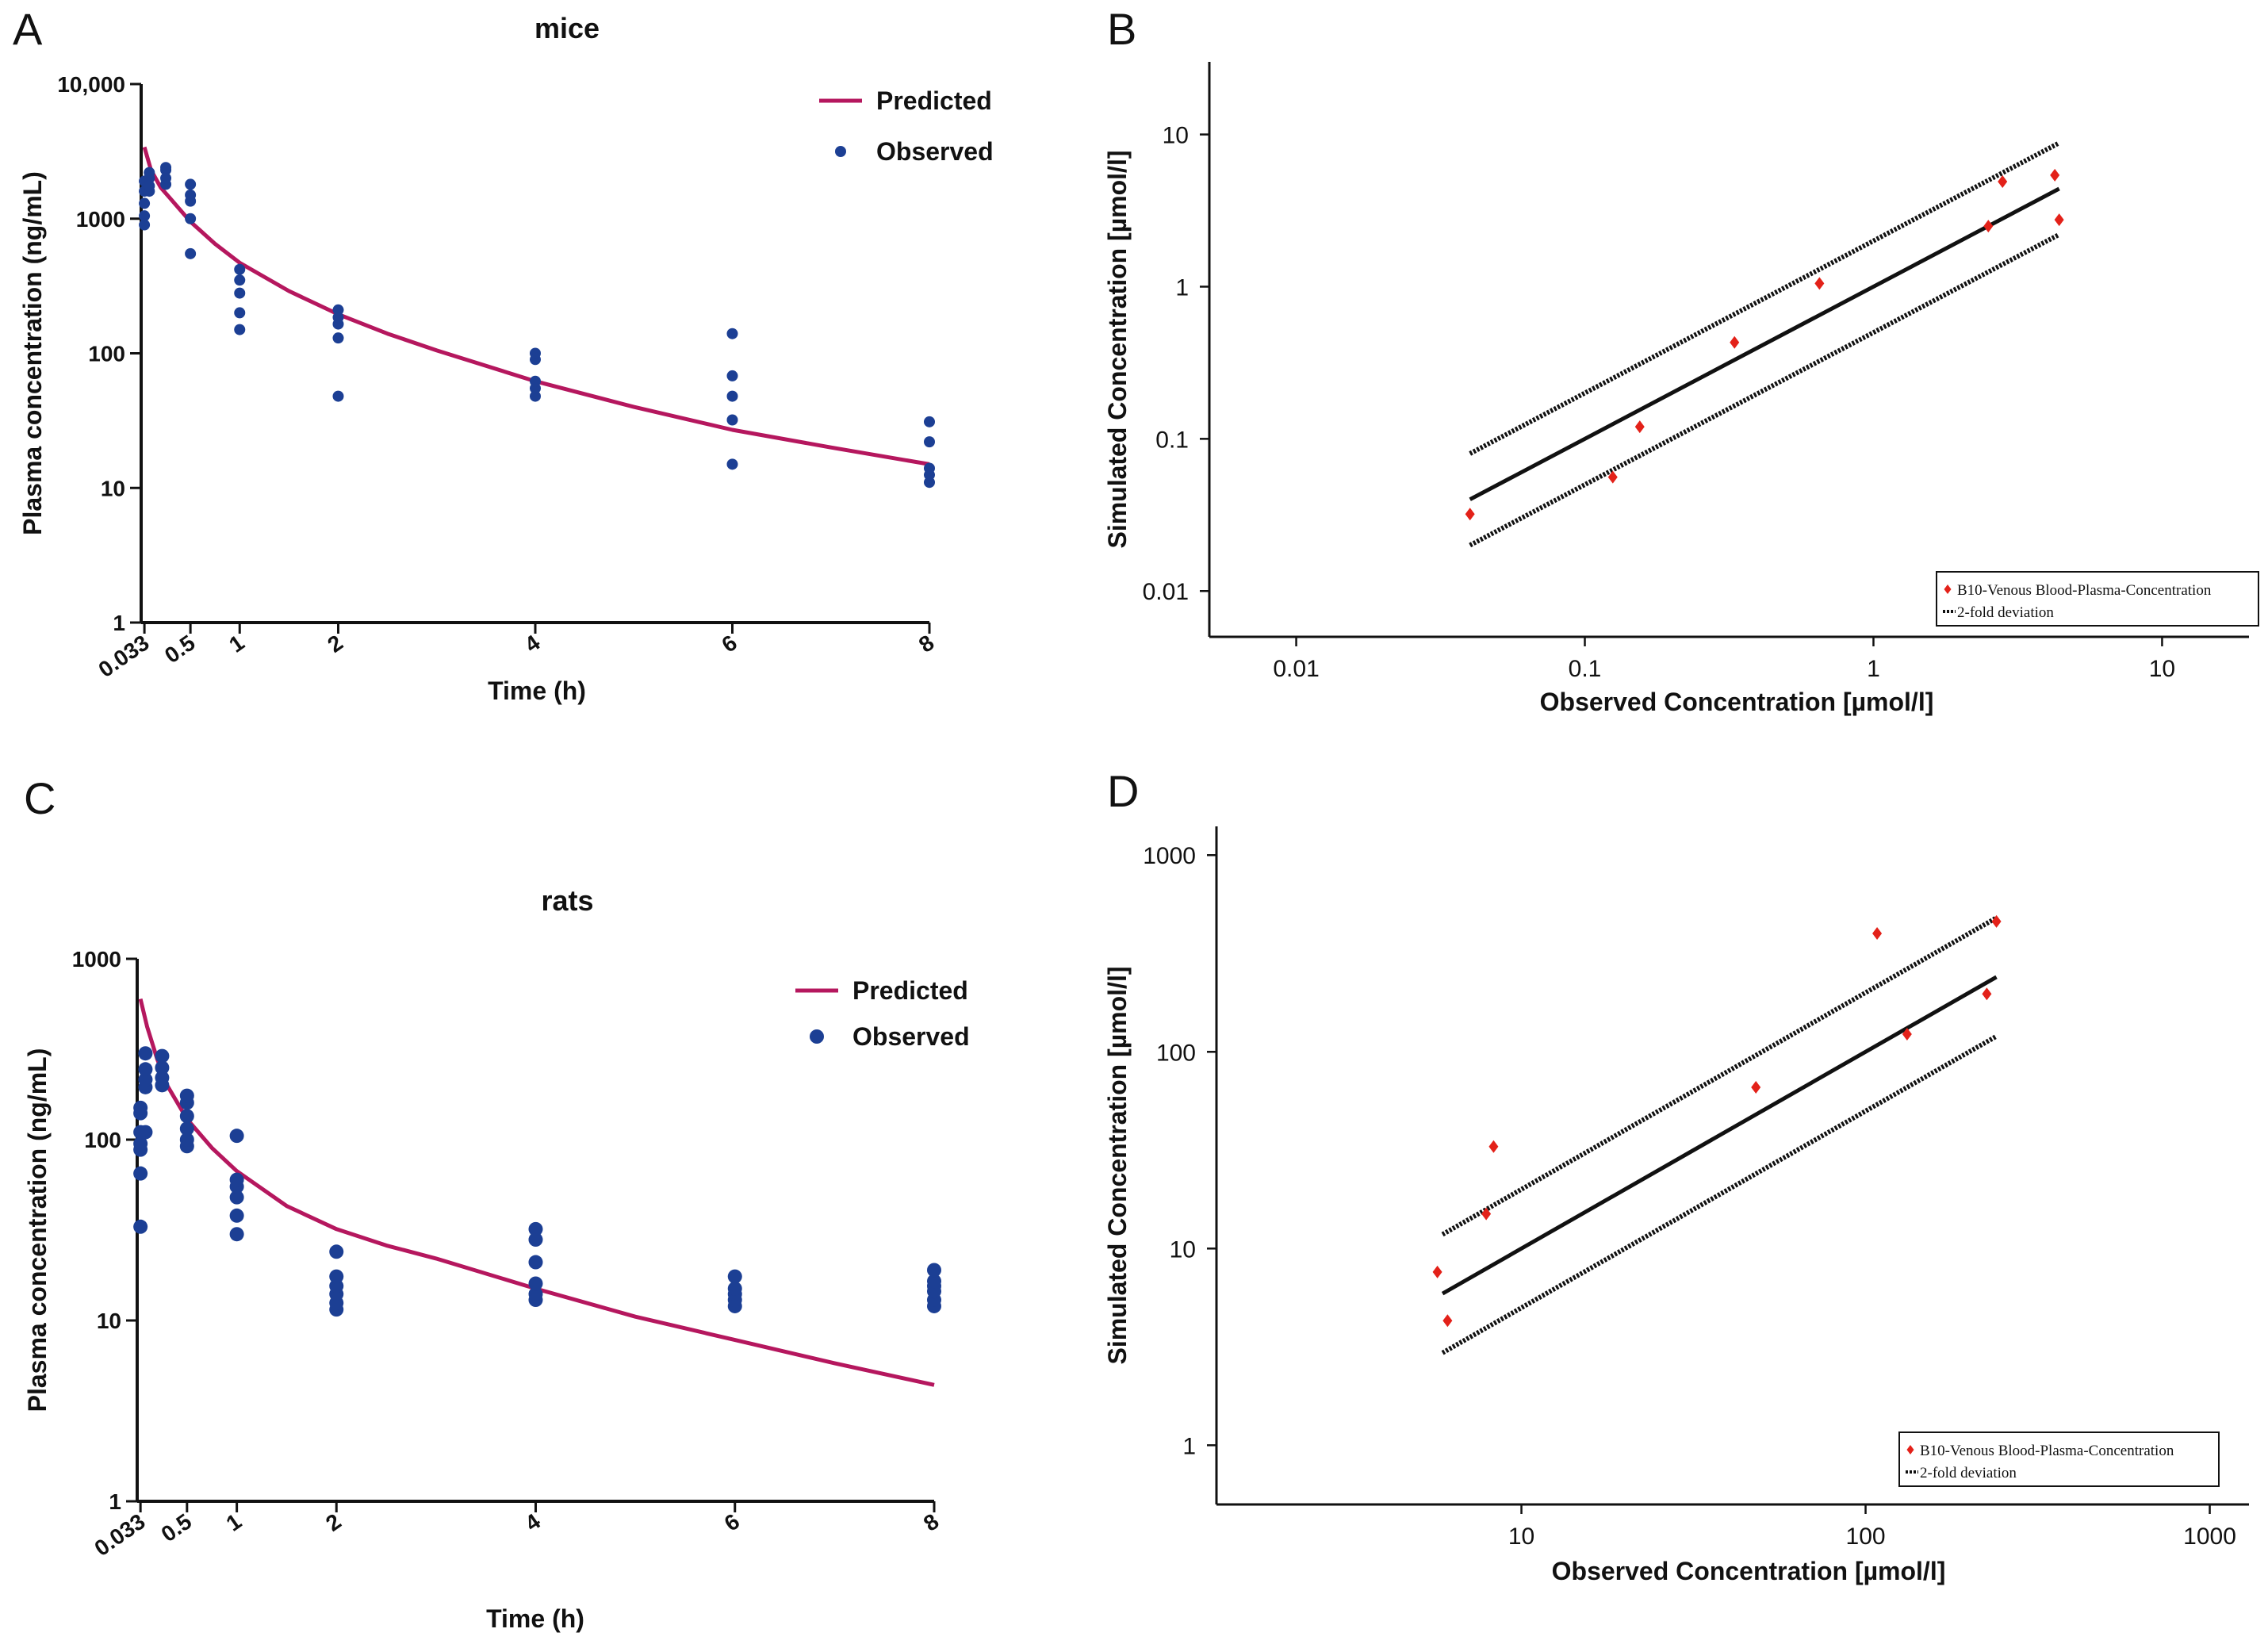 The height and width of the screenshot is (1648, 2268). What do you see at coordinates (40, 798) in the screenshot?
I see `panel-letter-c: C` at bounding box center [40, 798].